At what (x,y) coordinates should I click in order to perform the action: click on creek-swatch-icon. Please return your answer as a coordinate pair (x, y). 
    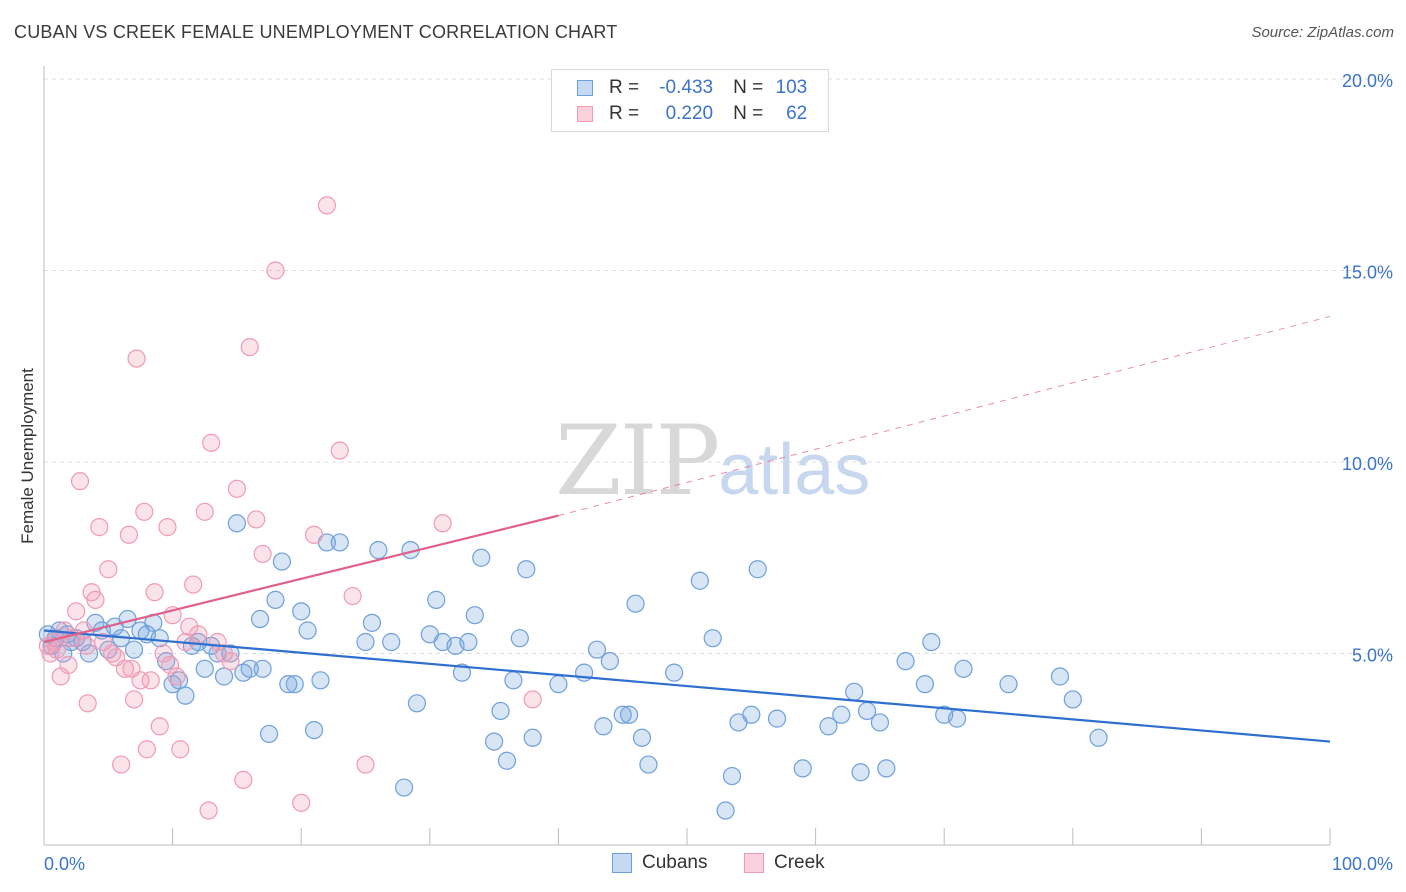
    Looking at the image, I should click on (585, 114).